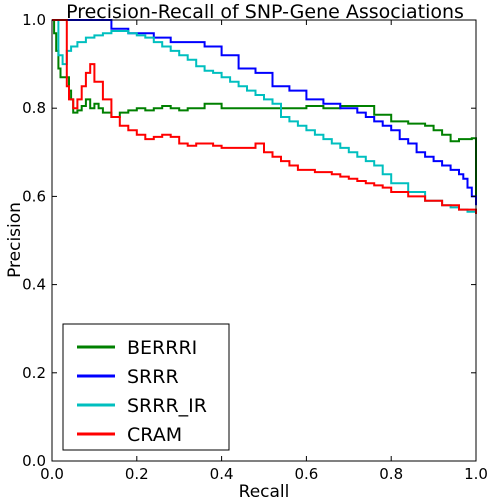  I want to click on legend: BERRRI SRRR SRRR_IR CRAM, so click(146, 387).